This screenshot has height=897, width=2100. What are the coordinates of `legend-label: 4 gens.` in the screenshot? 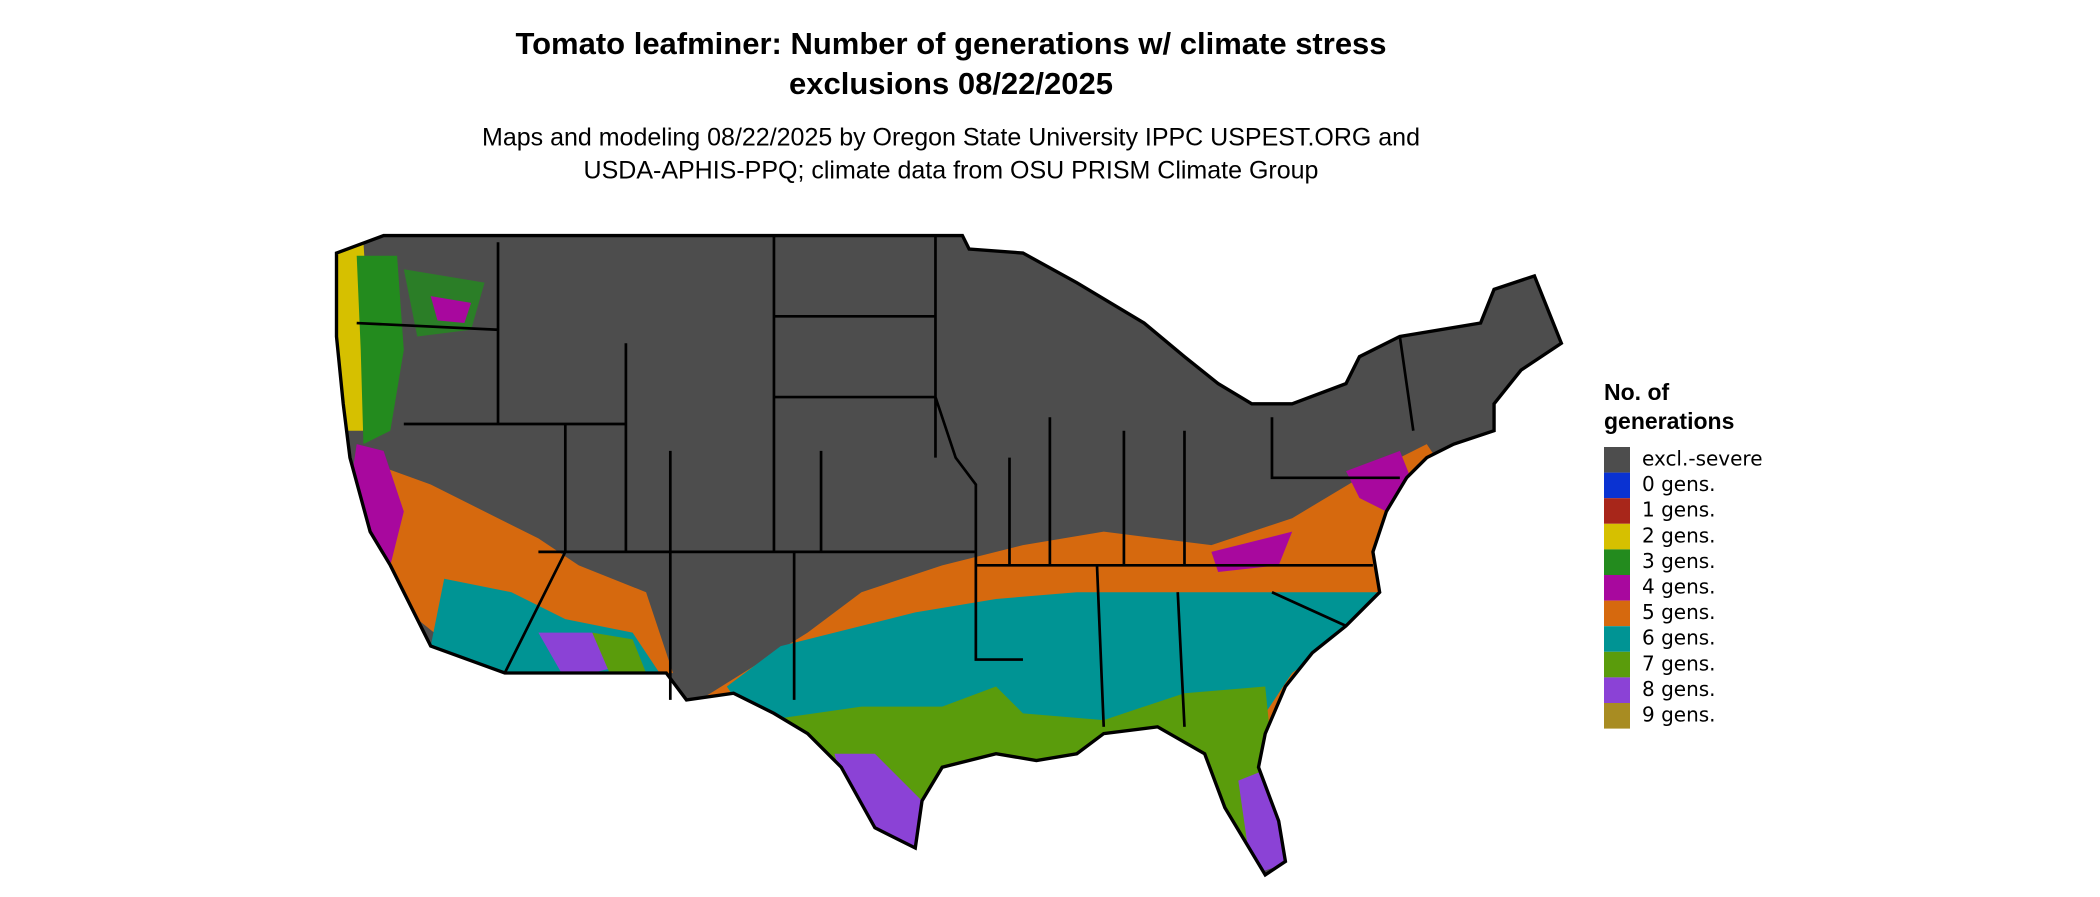 It's located at (1679, 587).